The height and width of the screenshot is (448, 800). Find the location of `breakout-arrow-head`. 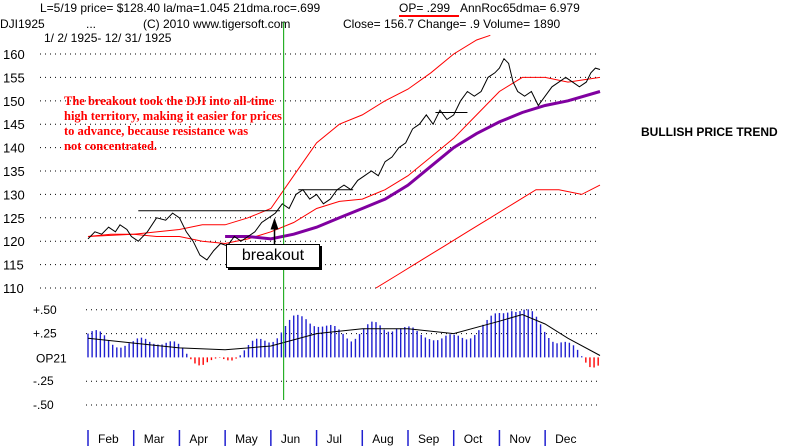

breakout-arrow-head is located at coordinates (274, 223).